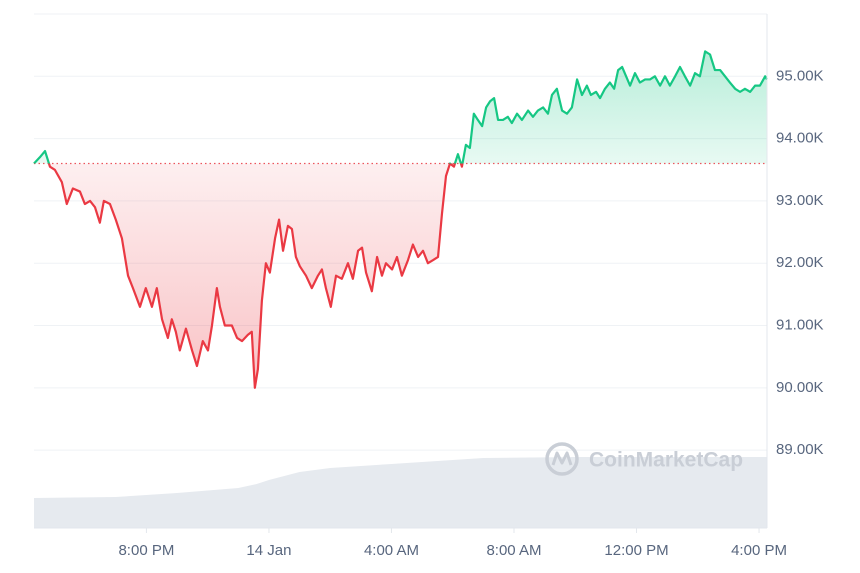 This screenshot has height=573, width=860. Describe the element at coordinates (513, 550) in the screenshot. I see `x-tick-label: 8:00 AM` at that location.